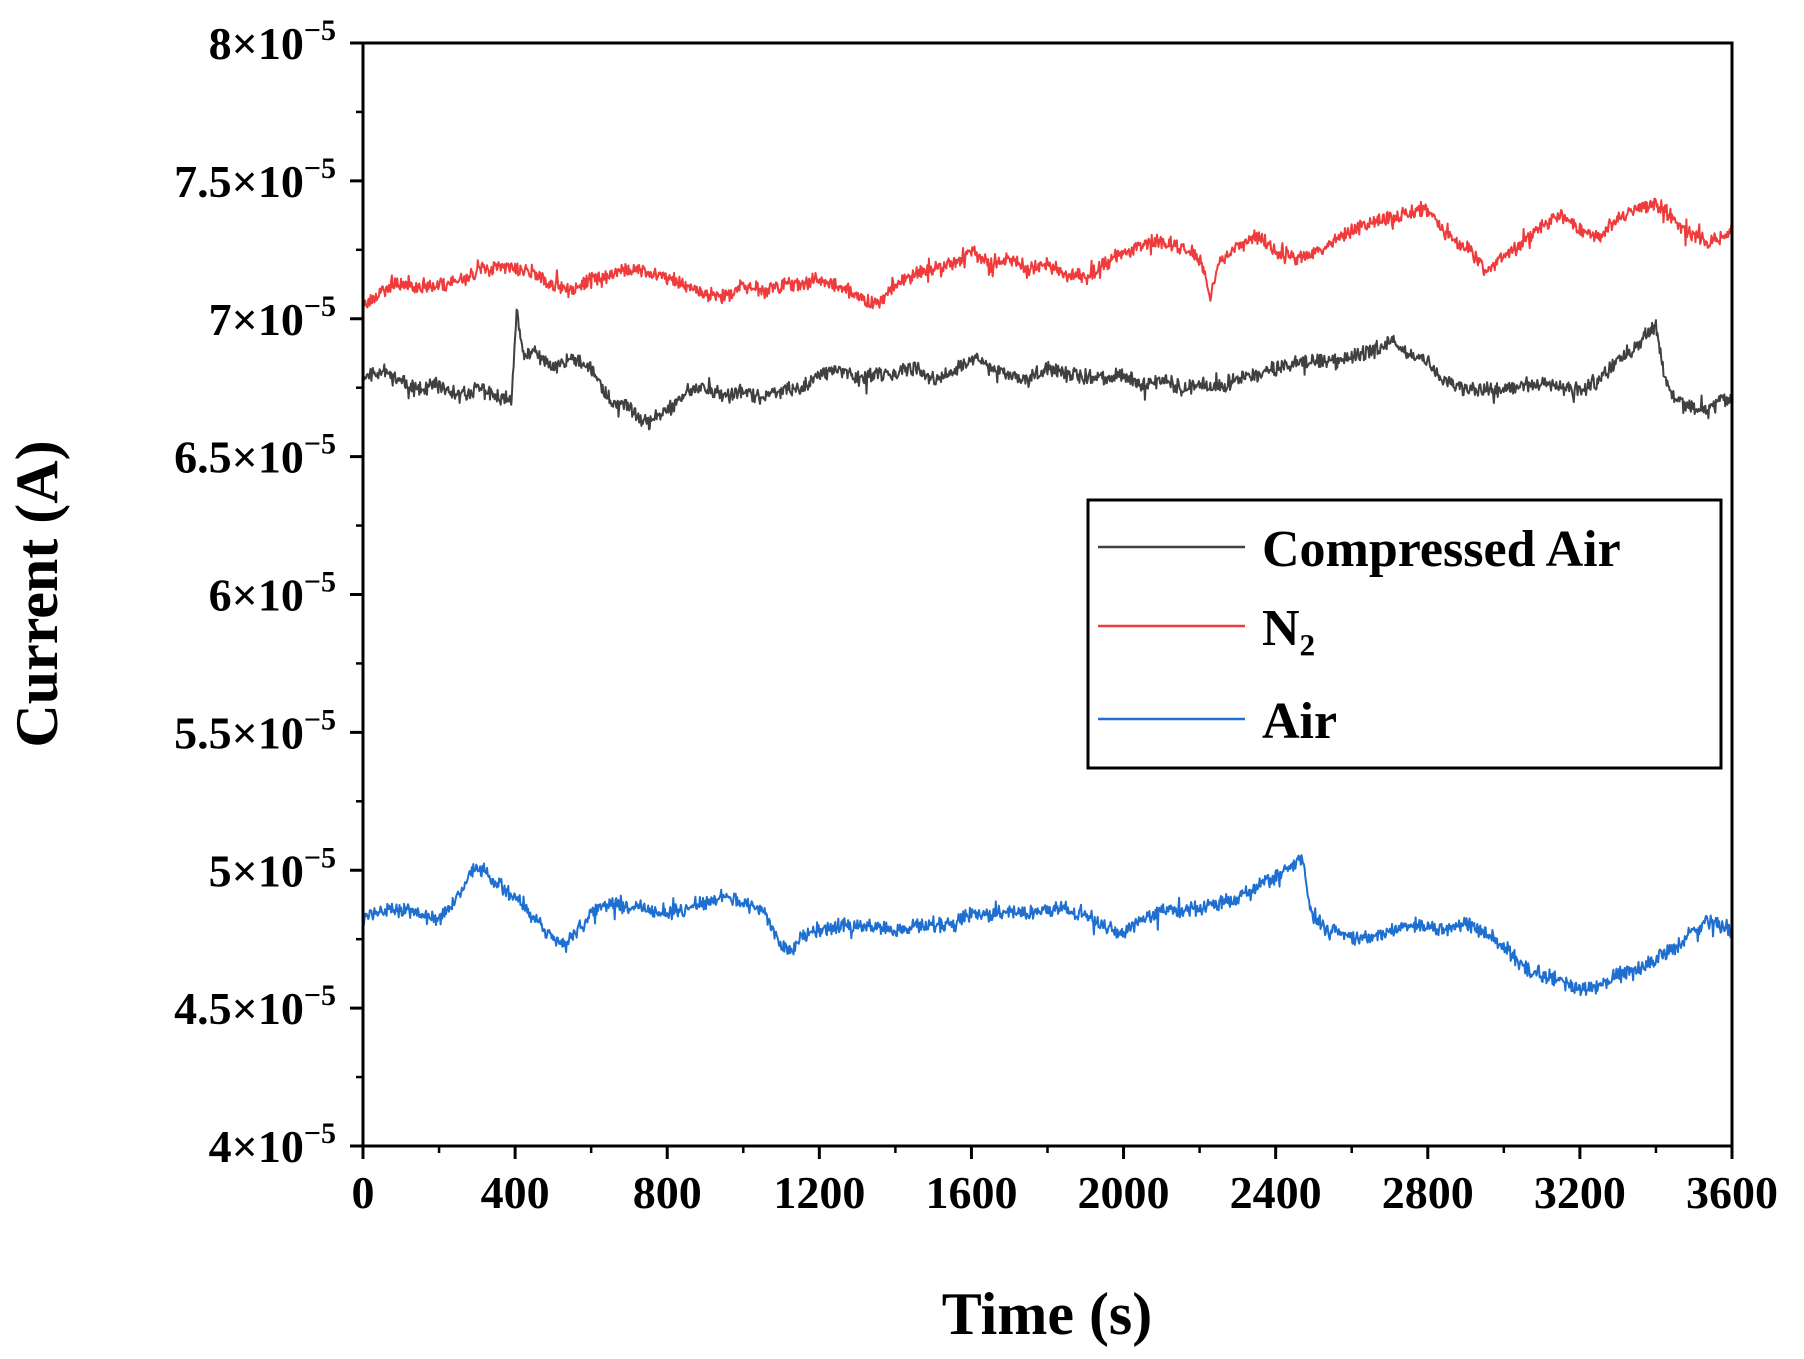  I want to click on x-tick-label-2800: 2800, so click(1428, 1192).